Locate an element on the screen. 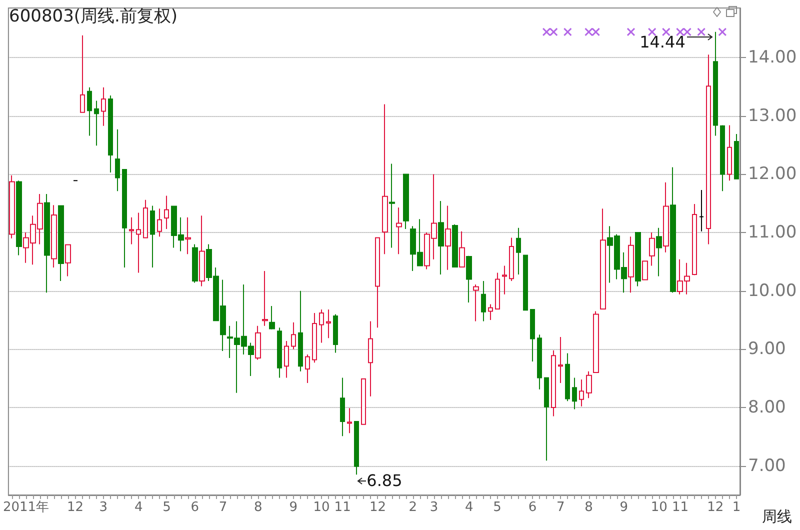  x-tick-label: 2011年 is located at coordinates (26, 507).